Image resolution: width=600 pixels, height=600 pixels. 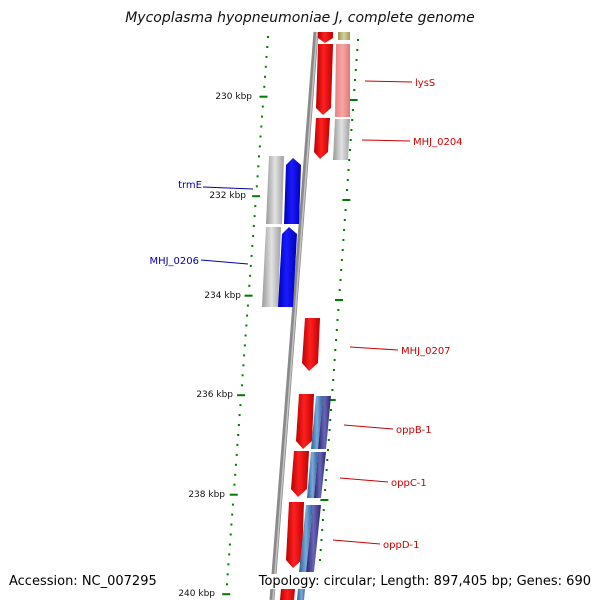 I want to click on forward-genes, so click(x=306, y=322).